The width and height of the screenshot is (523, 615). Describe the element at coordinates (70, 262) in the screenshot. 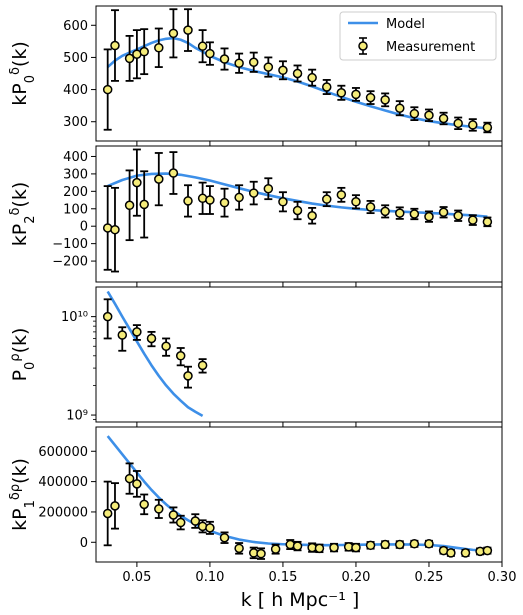

I see `y-tick-label: −200` at that location.